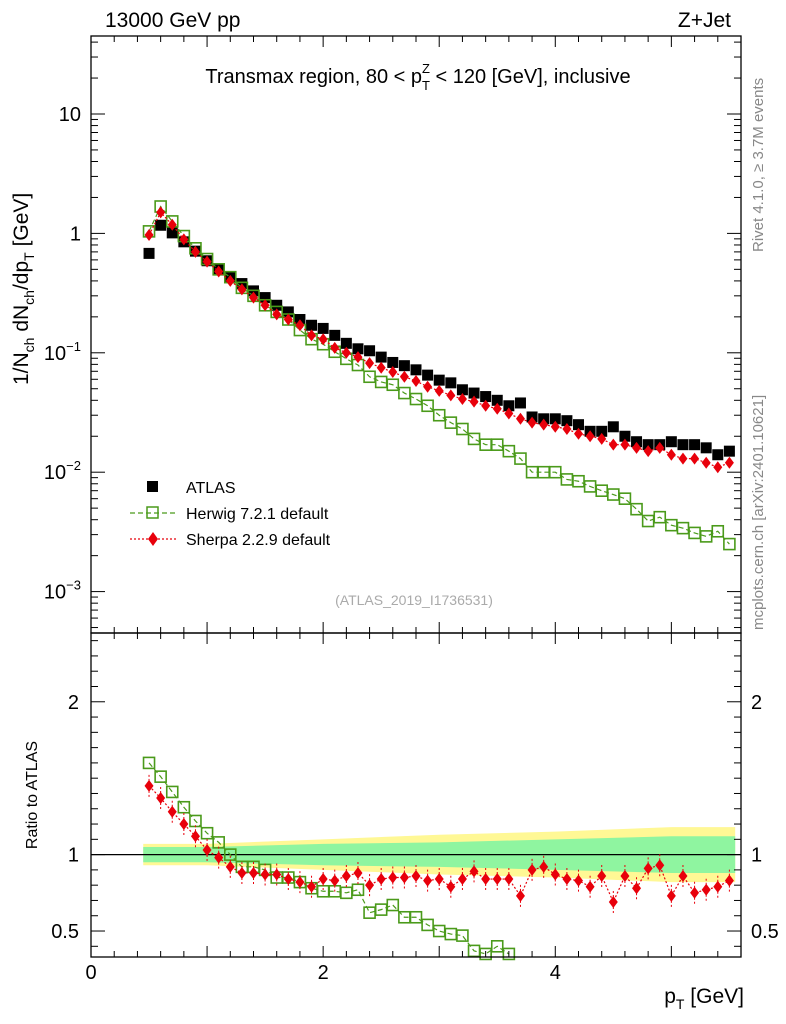 The width and height of the screenshot is (786, 1024). Describe the element at coordinates (73, 585) in the screenshot. I see `tick-exponent: −3` at that location.